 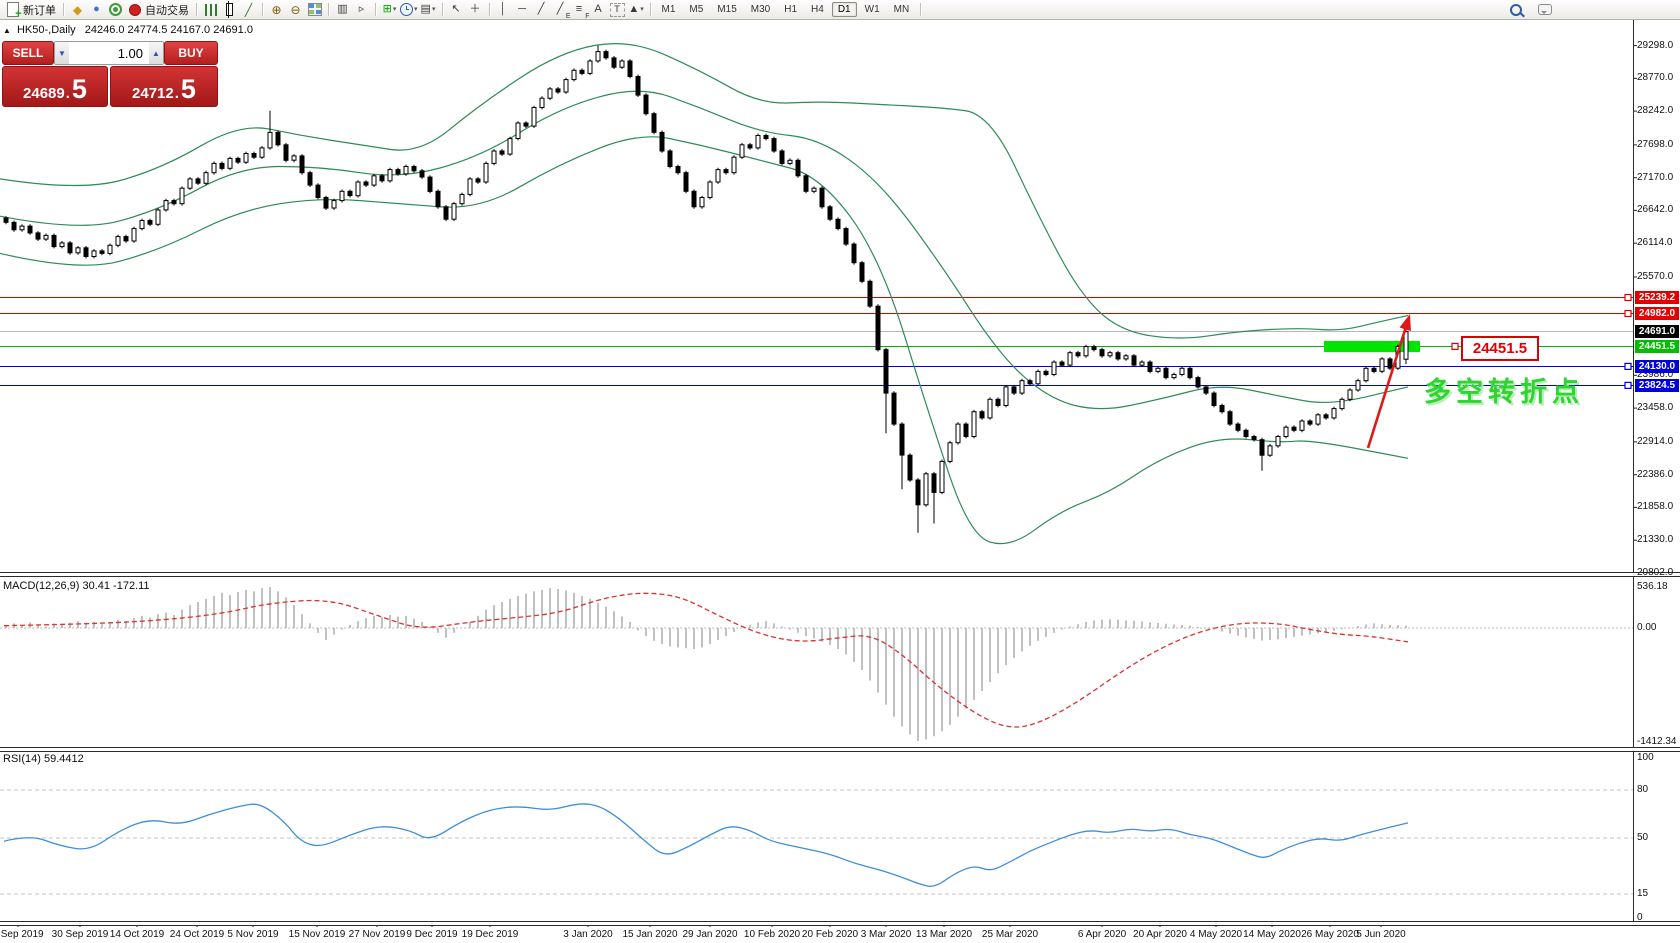 I want to click on ohlc-values: 24246.0 24774.5 24167.0 24691.0, so click(x=168, y=30).